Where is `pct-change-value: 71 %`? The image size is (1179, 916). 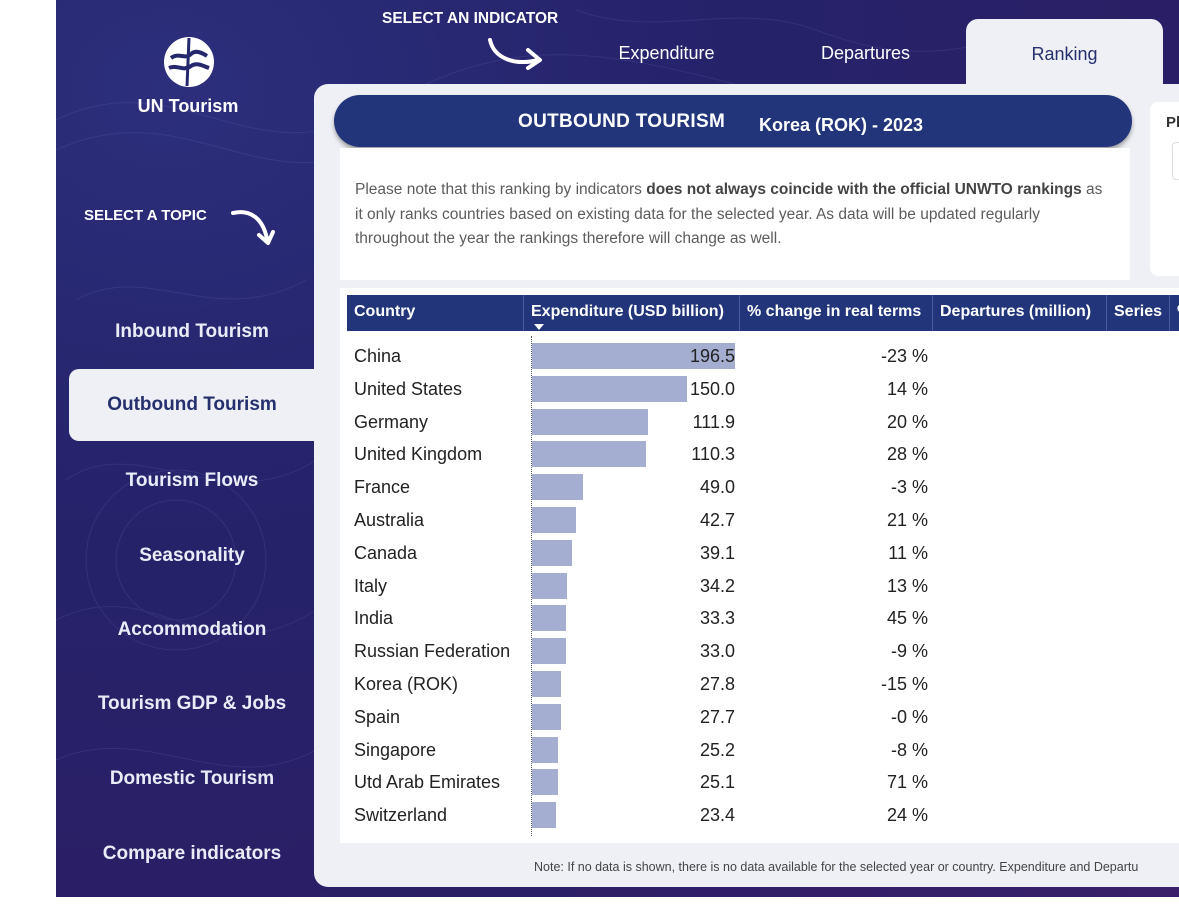 pct-change-value: 71 % is located at coordinates (907, 782).